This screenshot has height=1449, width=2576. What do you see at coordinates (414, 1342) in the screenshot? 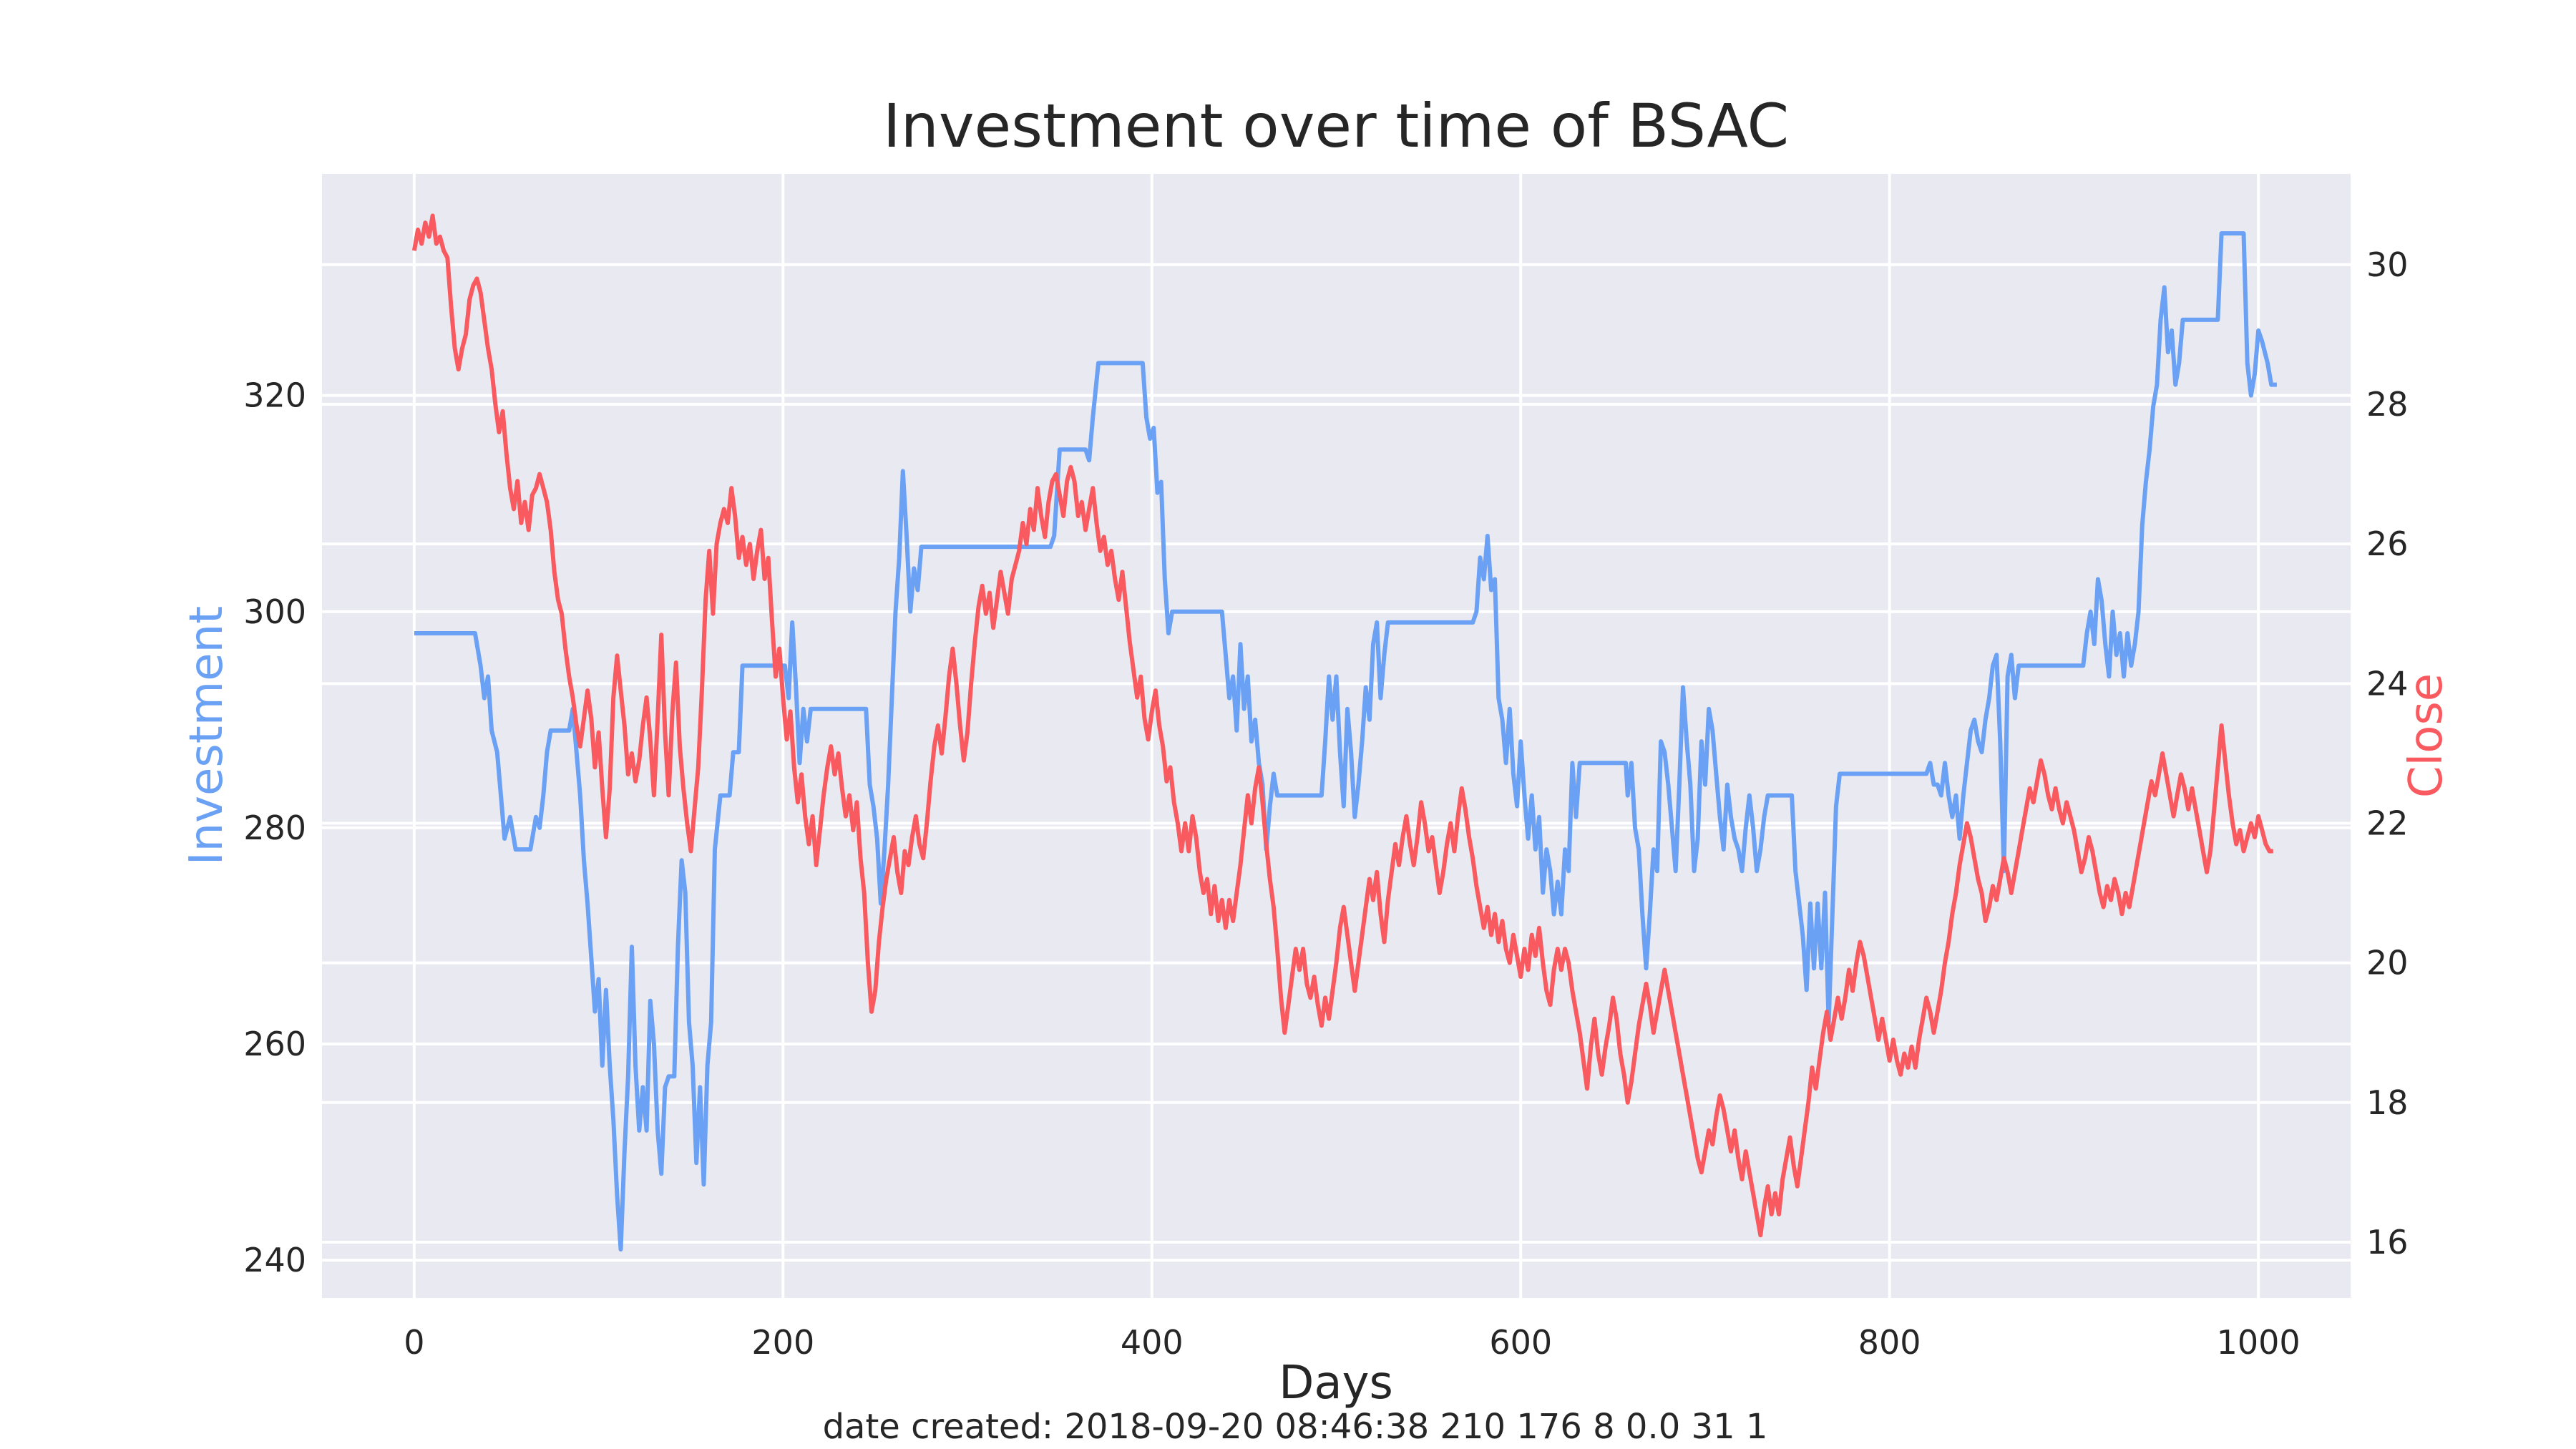
I see `x-tick-label-0: 0` at bounding box center [414, 1342].